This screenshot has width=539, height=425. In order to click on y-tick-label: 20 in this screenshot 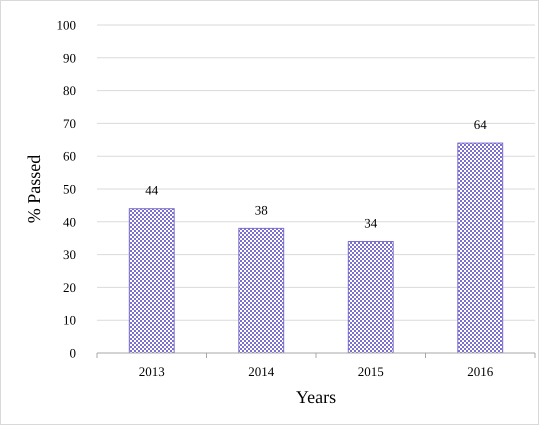, I will do `click(69, 287)`.